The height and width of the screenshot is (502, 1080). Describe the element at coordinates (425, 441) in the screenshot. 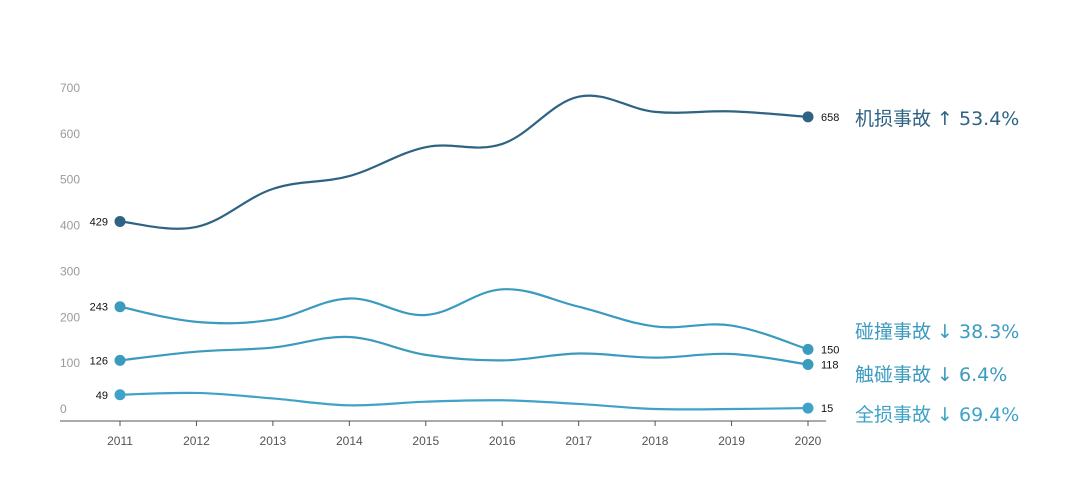

I see `x-tick-label: 2015` at that location.